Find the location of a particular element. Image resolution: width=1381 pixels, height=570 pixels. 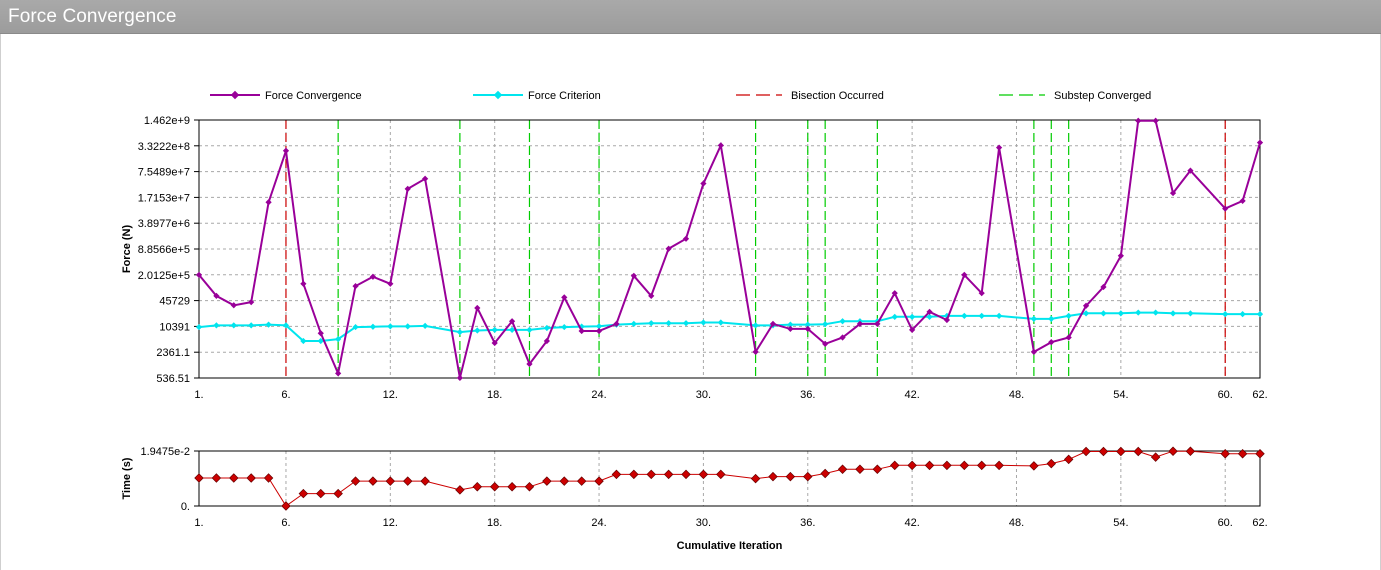

y-tick-label: 10391 is located at coordinates (174, 327).